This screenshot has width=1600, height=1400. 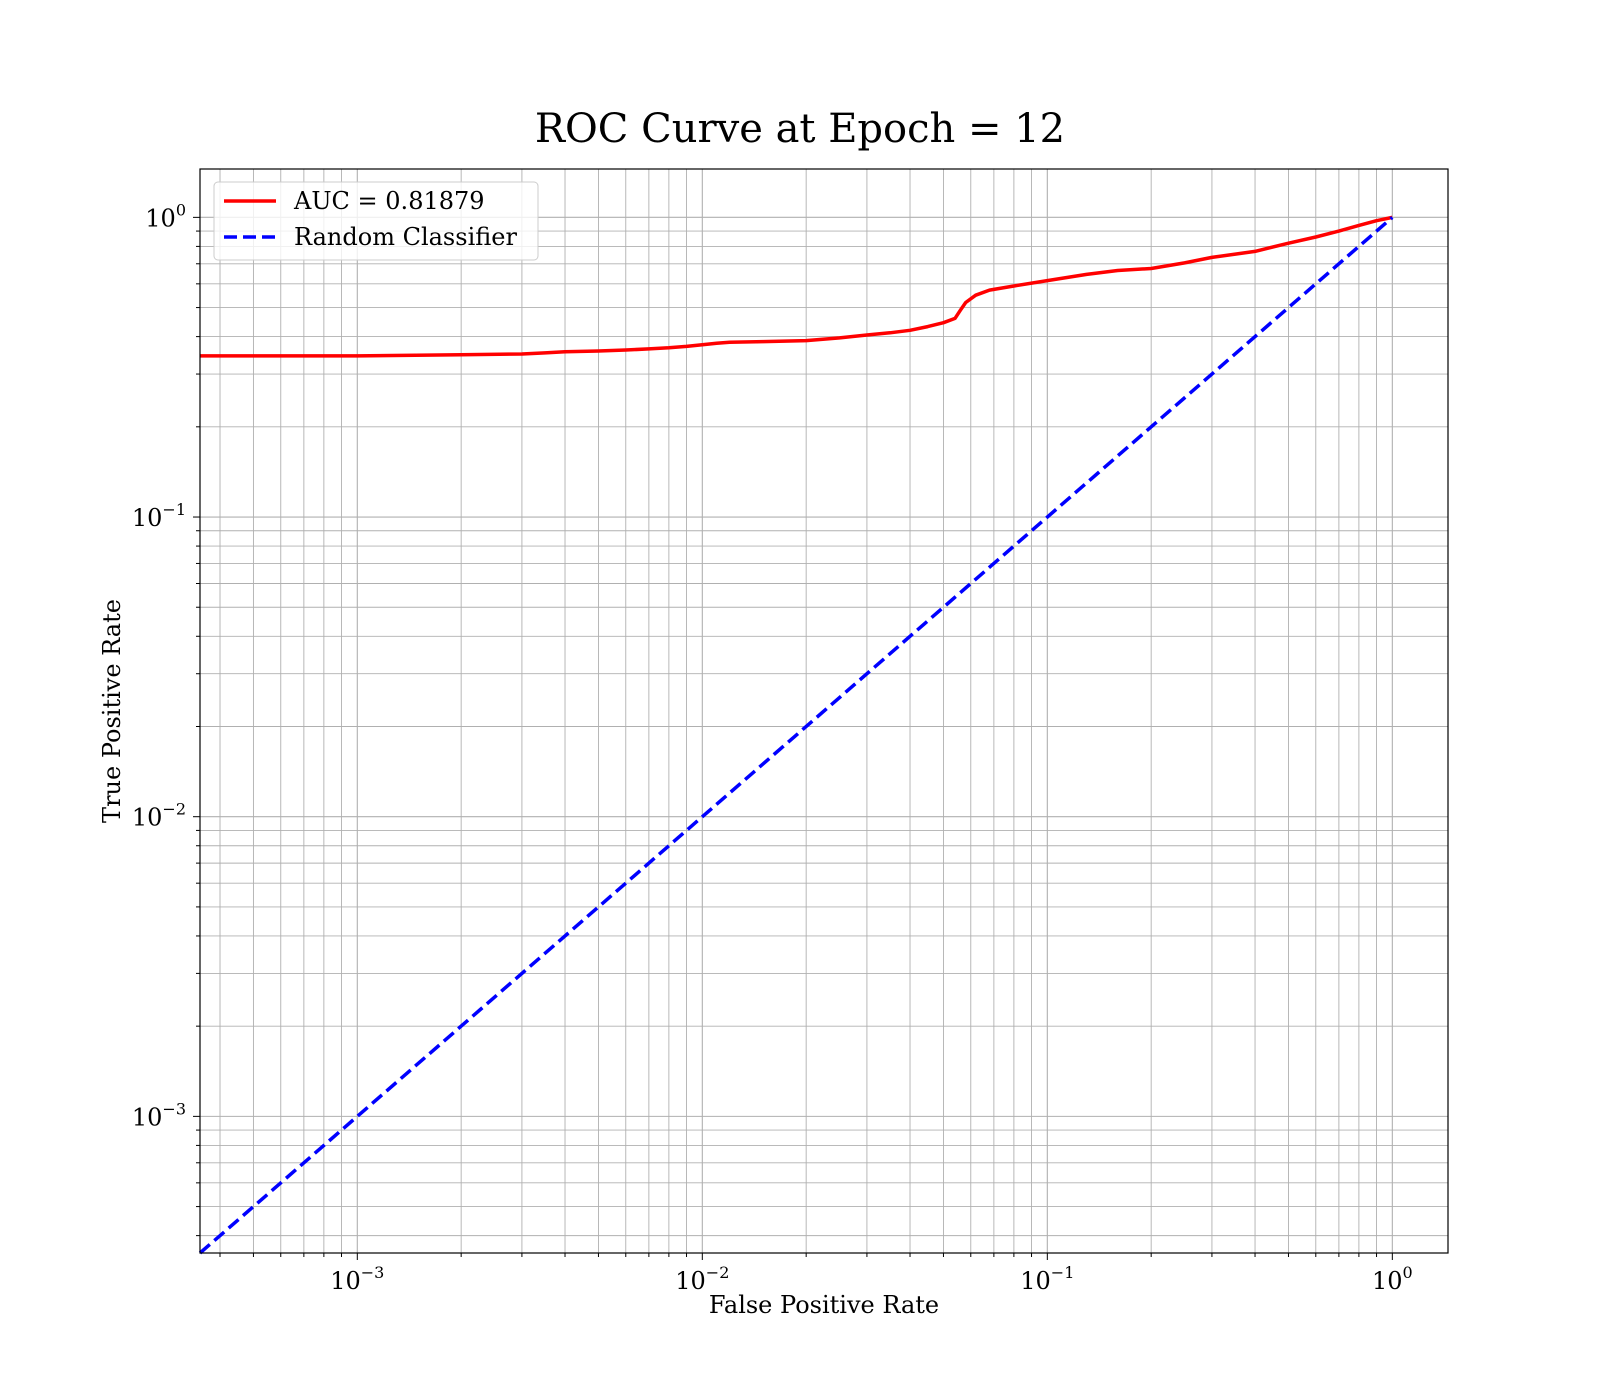 What do you see at coordinates (165, 216) in the screenshot?
I see `y-tick-label: 10⁰` at bounding box center [165, 216].